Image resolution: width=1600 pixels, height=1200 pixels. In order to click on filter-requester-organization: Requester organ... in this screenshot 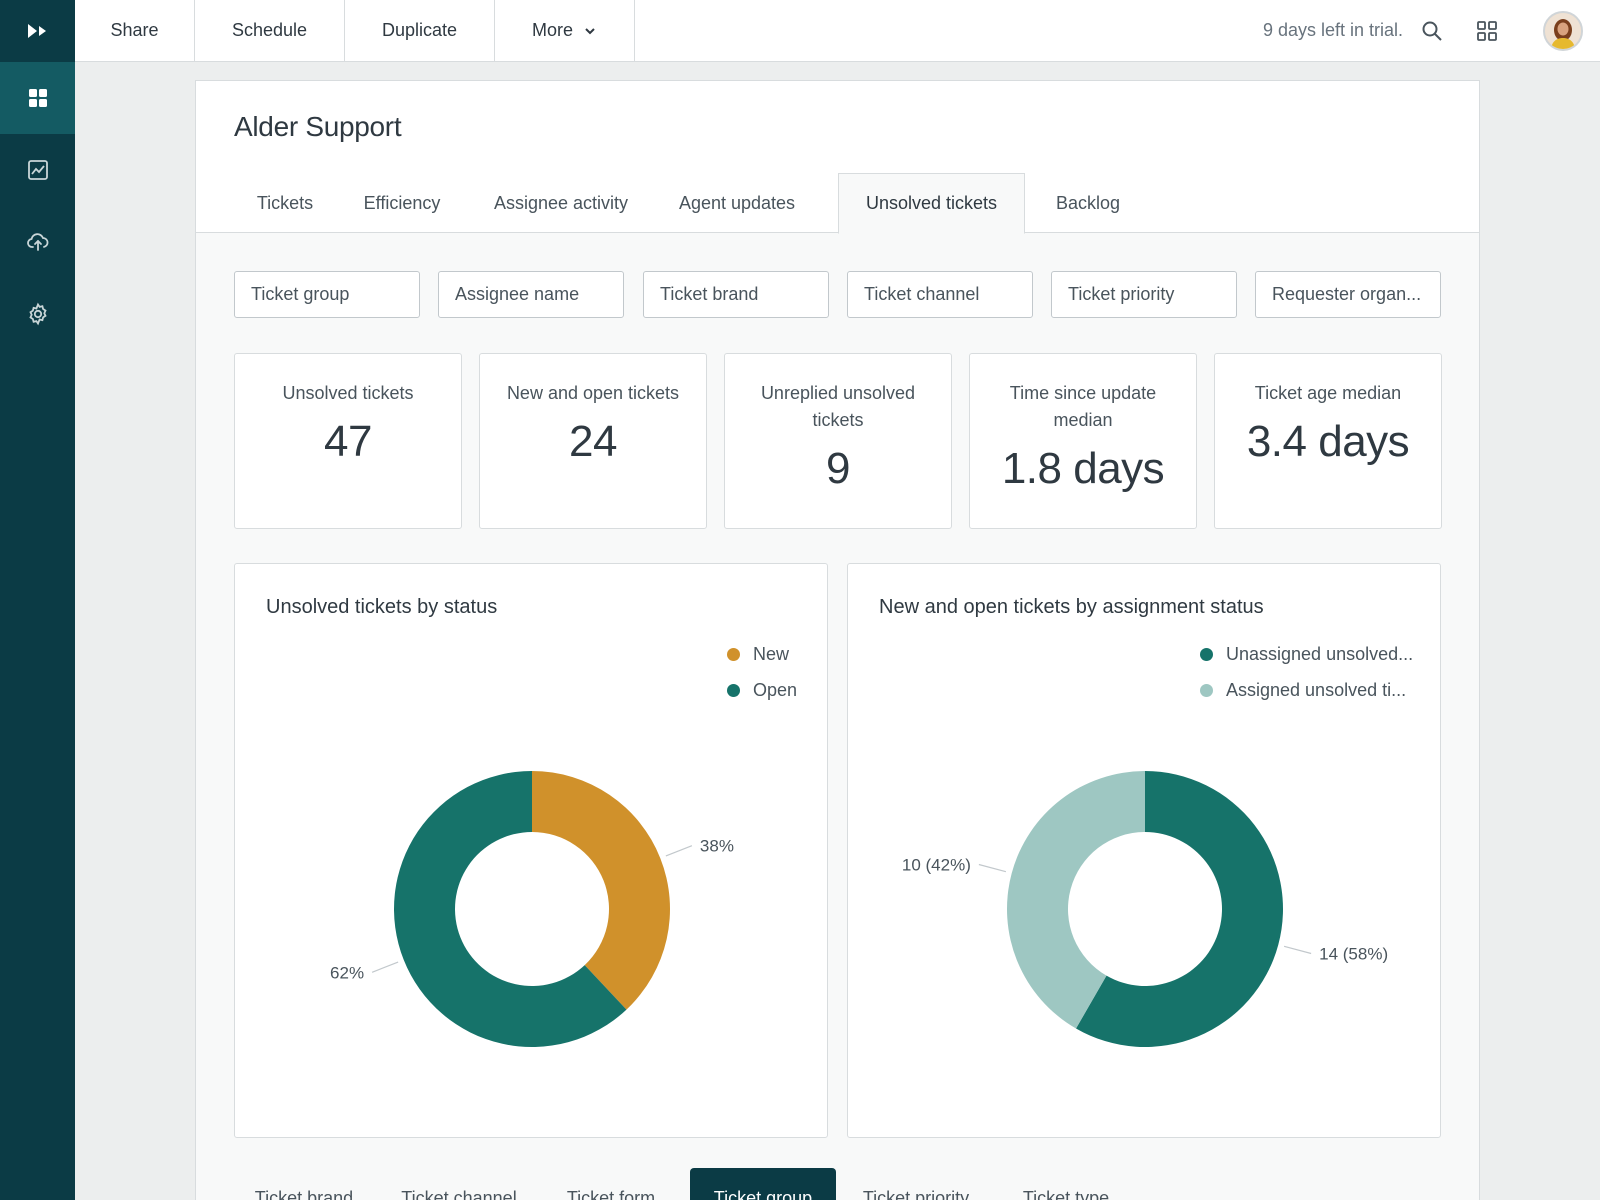, I will do `click(1348, 294)`.